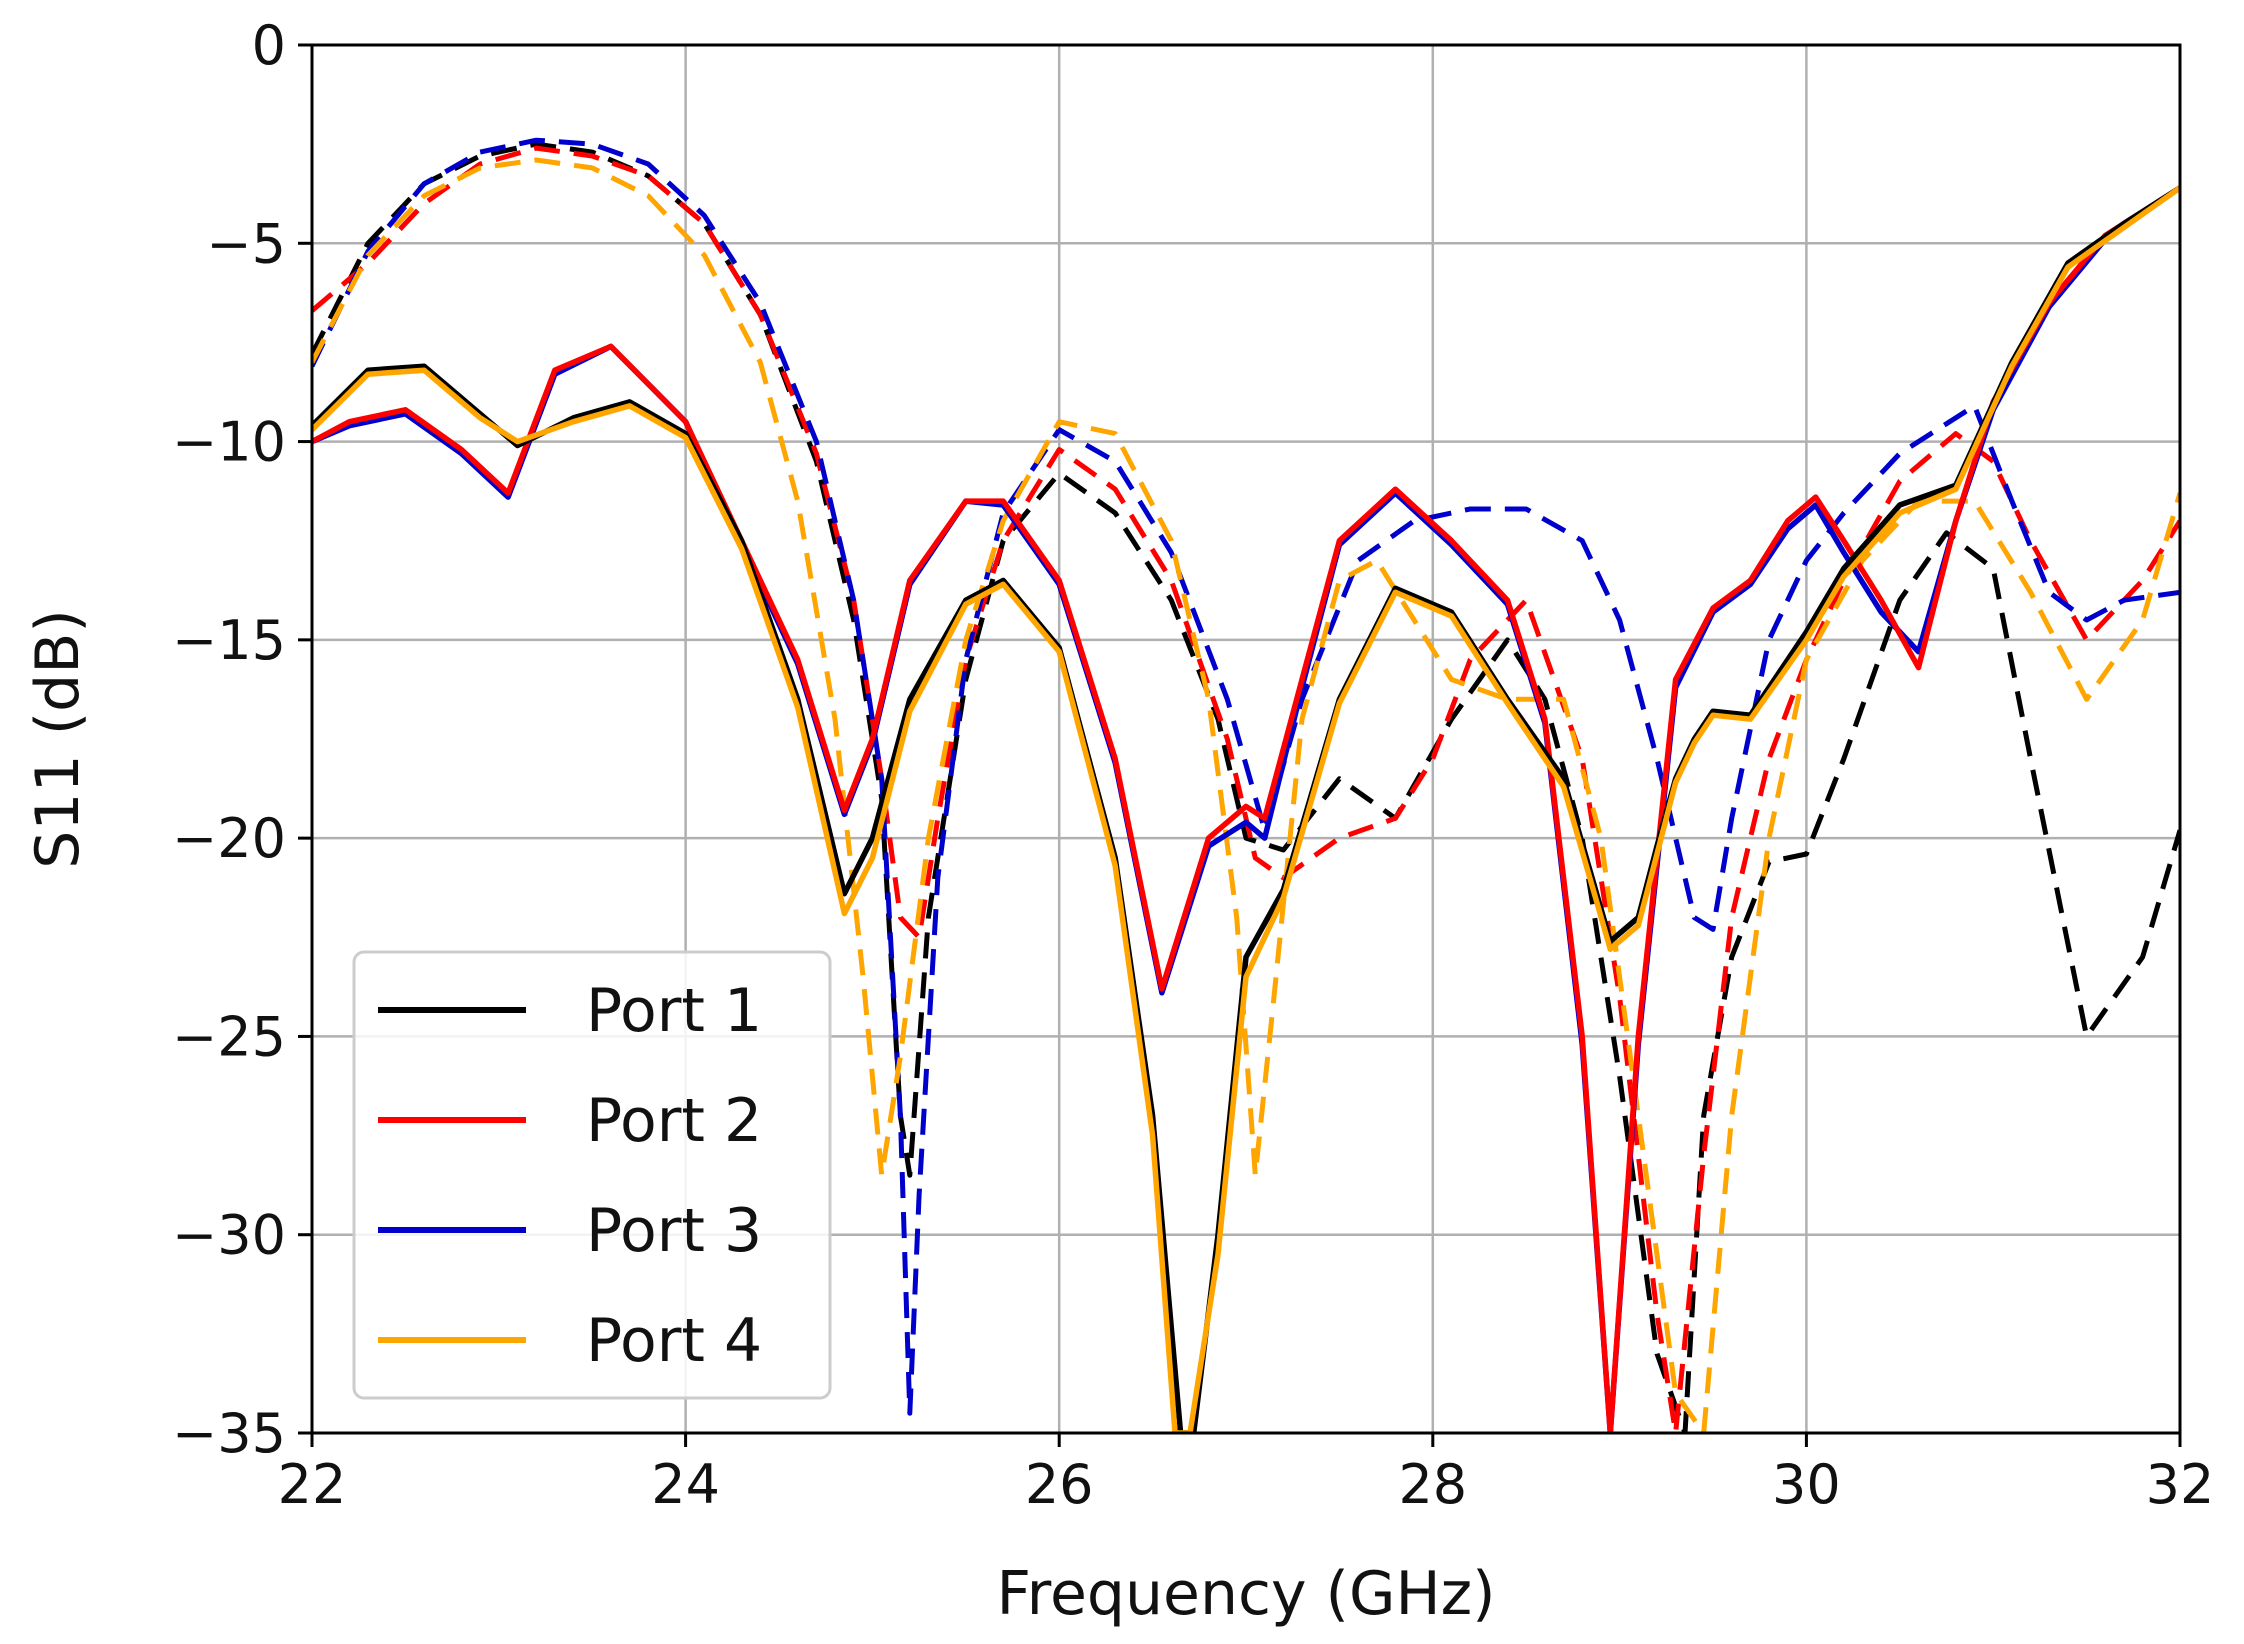  What do you see at coordinates (674, 1121) in the screenshot?
I see `legend-label: Port 2` at bounding box center [674, 1121].